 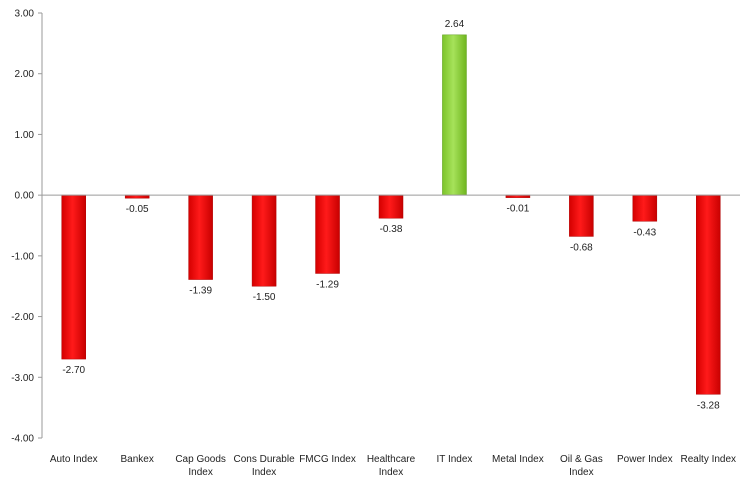 What do you see at coordinates (25, 135) in the screenshot?
I see `y-tick-label: 1.00` at bounding box center [25, 135].